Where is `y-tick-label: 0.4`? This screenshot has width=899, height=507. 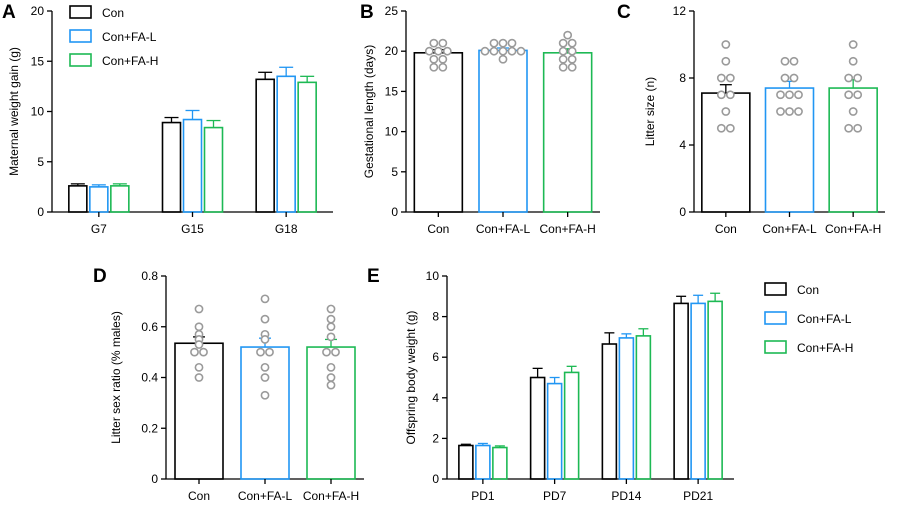 y-tick-label: 0.4 is located at coordinates (149, 378).